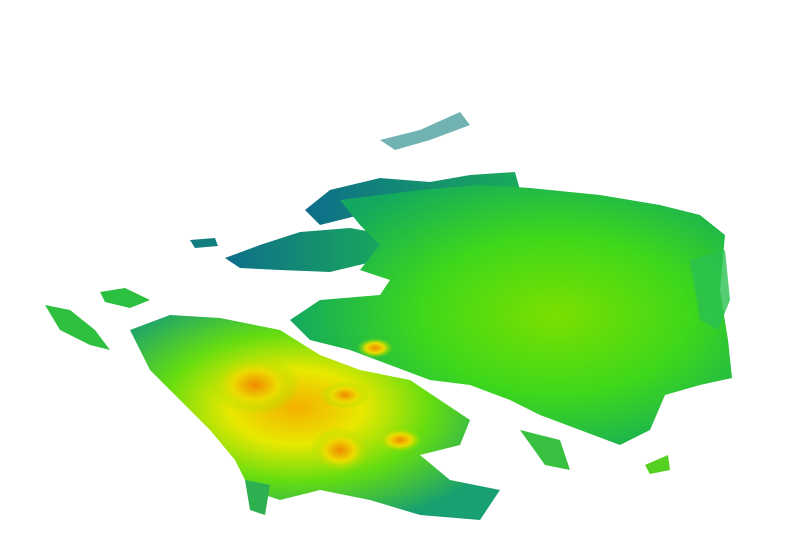 The height and width of the screenshot is (550, 800). What do you see at coordinates (710, 290) in the screenshot?
I see `east-fringe` at bounding box center [710, 290].